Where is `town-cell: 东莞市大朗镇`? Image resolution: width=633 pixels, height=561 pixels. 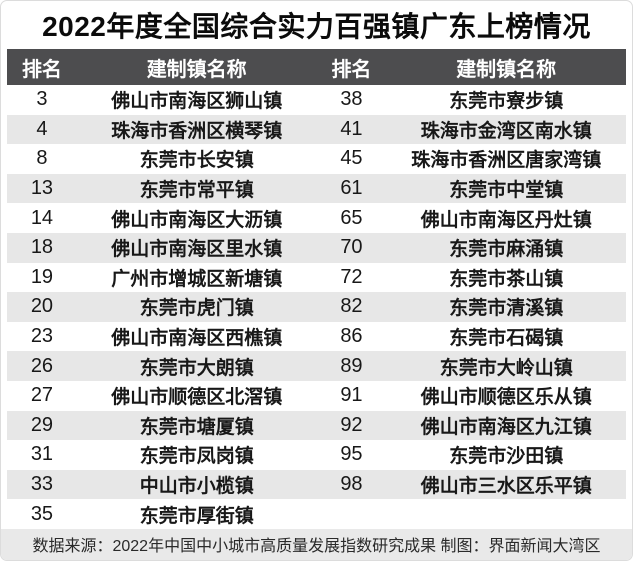 town-cell: 东莞市大朗镇 is located at coordinates (196, 368).